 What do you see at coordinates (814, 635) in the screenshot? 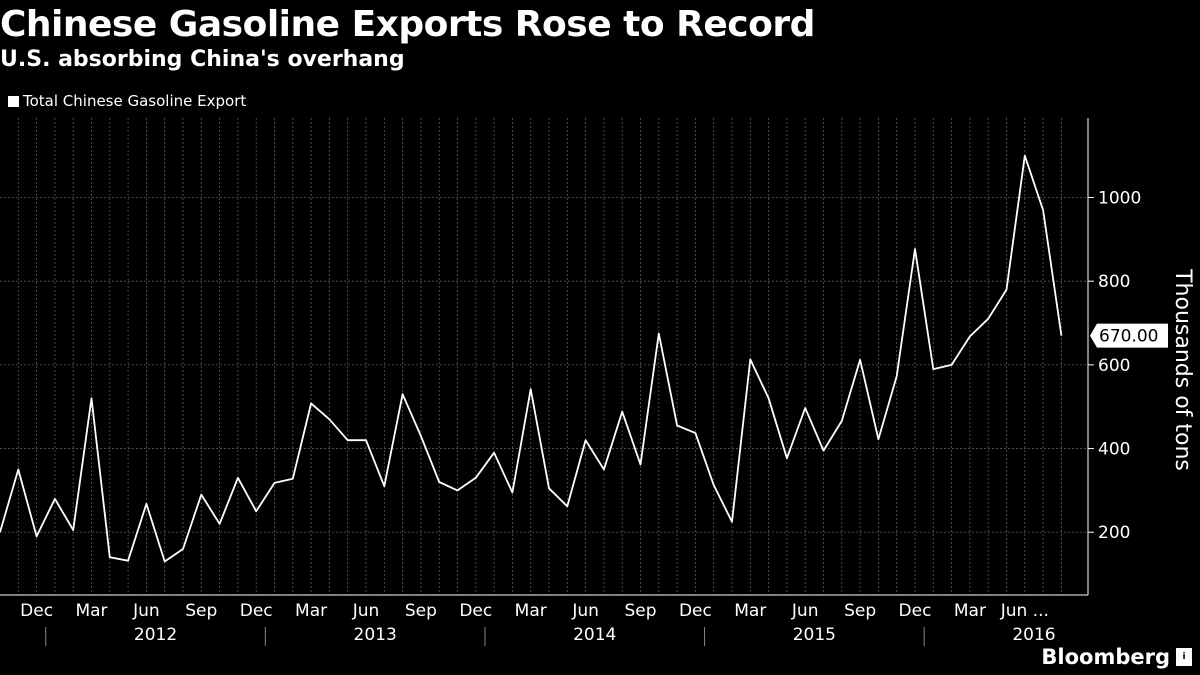
I see `year-label: 2015` at bounding box center [814, 635].